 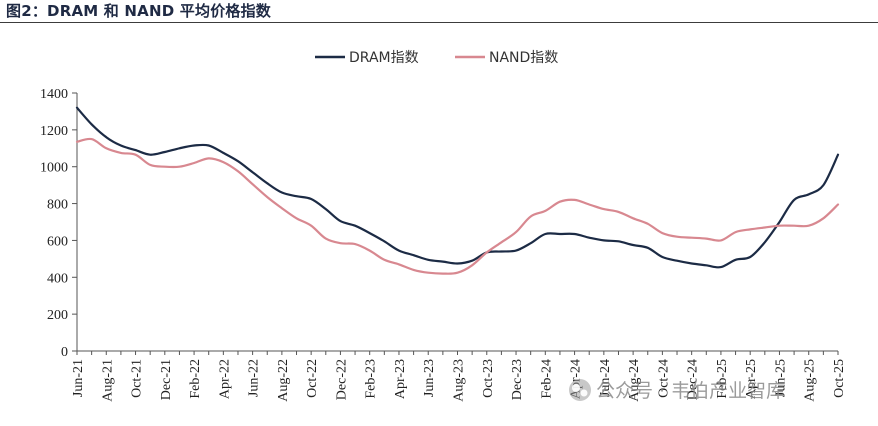 What do you see at coordinates (57, 278) in the screenshot?
I see `y-tick-label: 400` at bounding box center [57, 278].